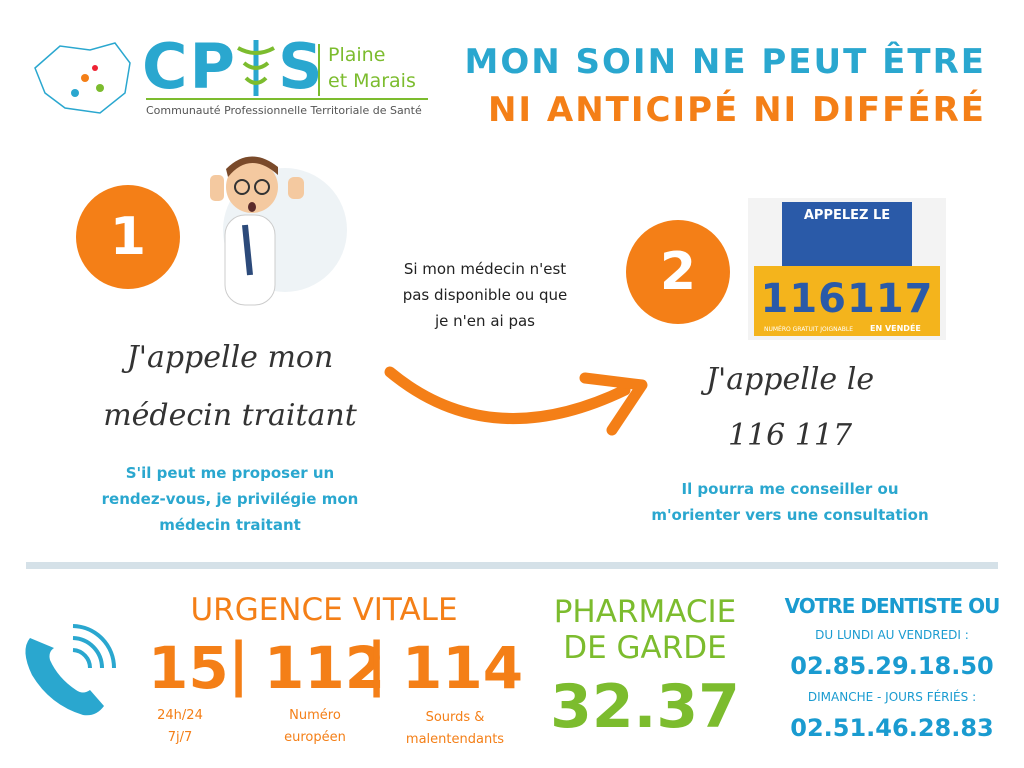 The image size is (1024, 768). Describe the element at coordinates (485, 269) in the screenshot. I see `transition-text: Si mon médecin n'est` at that location.